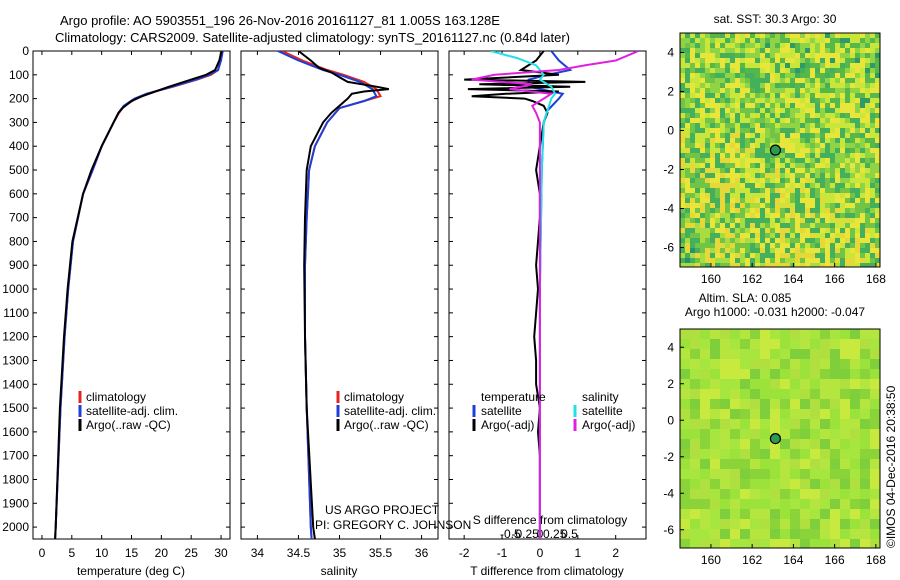 The width and height of the screenshot is (900, 580). I want to click on map-x-tick-label: 164, so click(793, 560).